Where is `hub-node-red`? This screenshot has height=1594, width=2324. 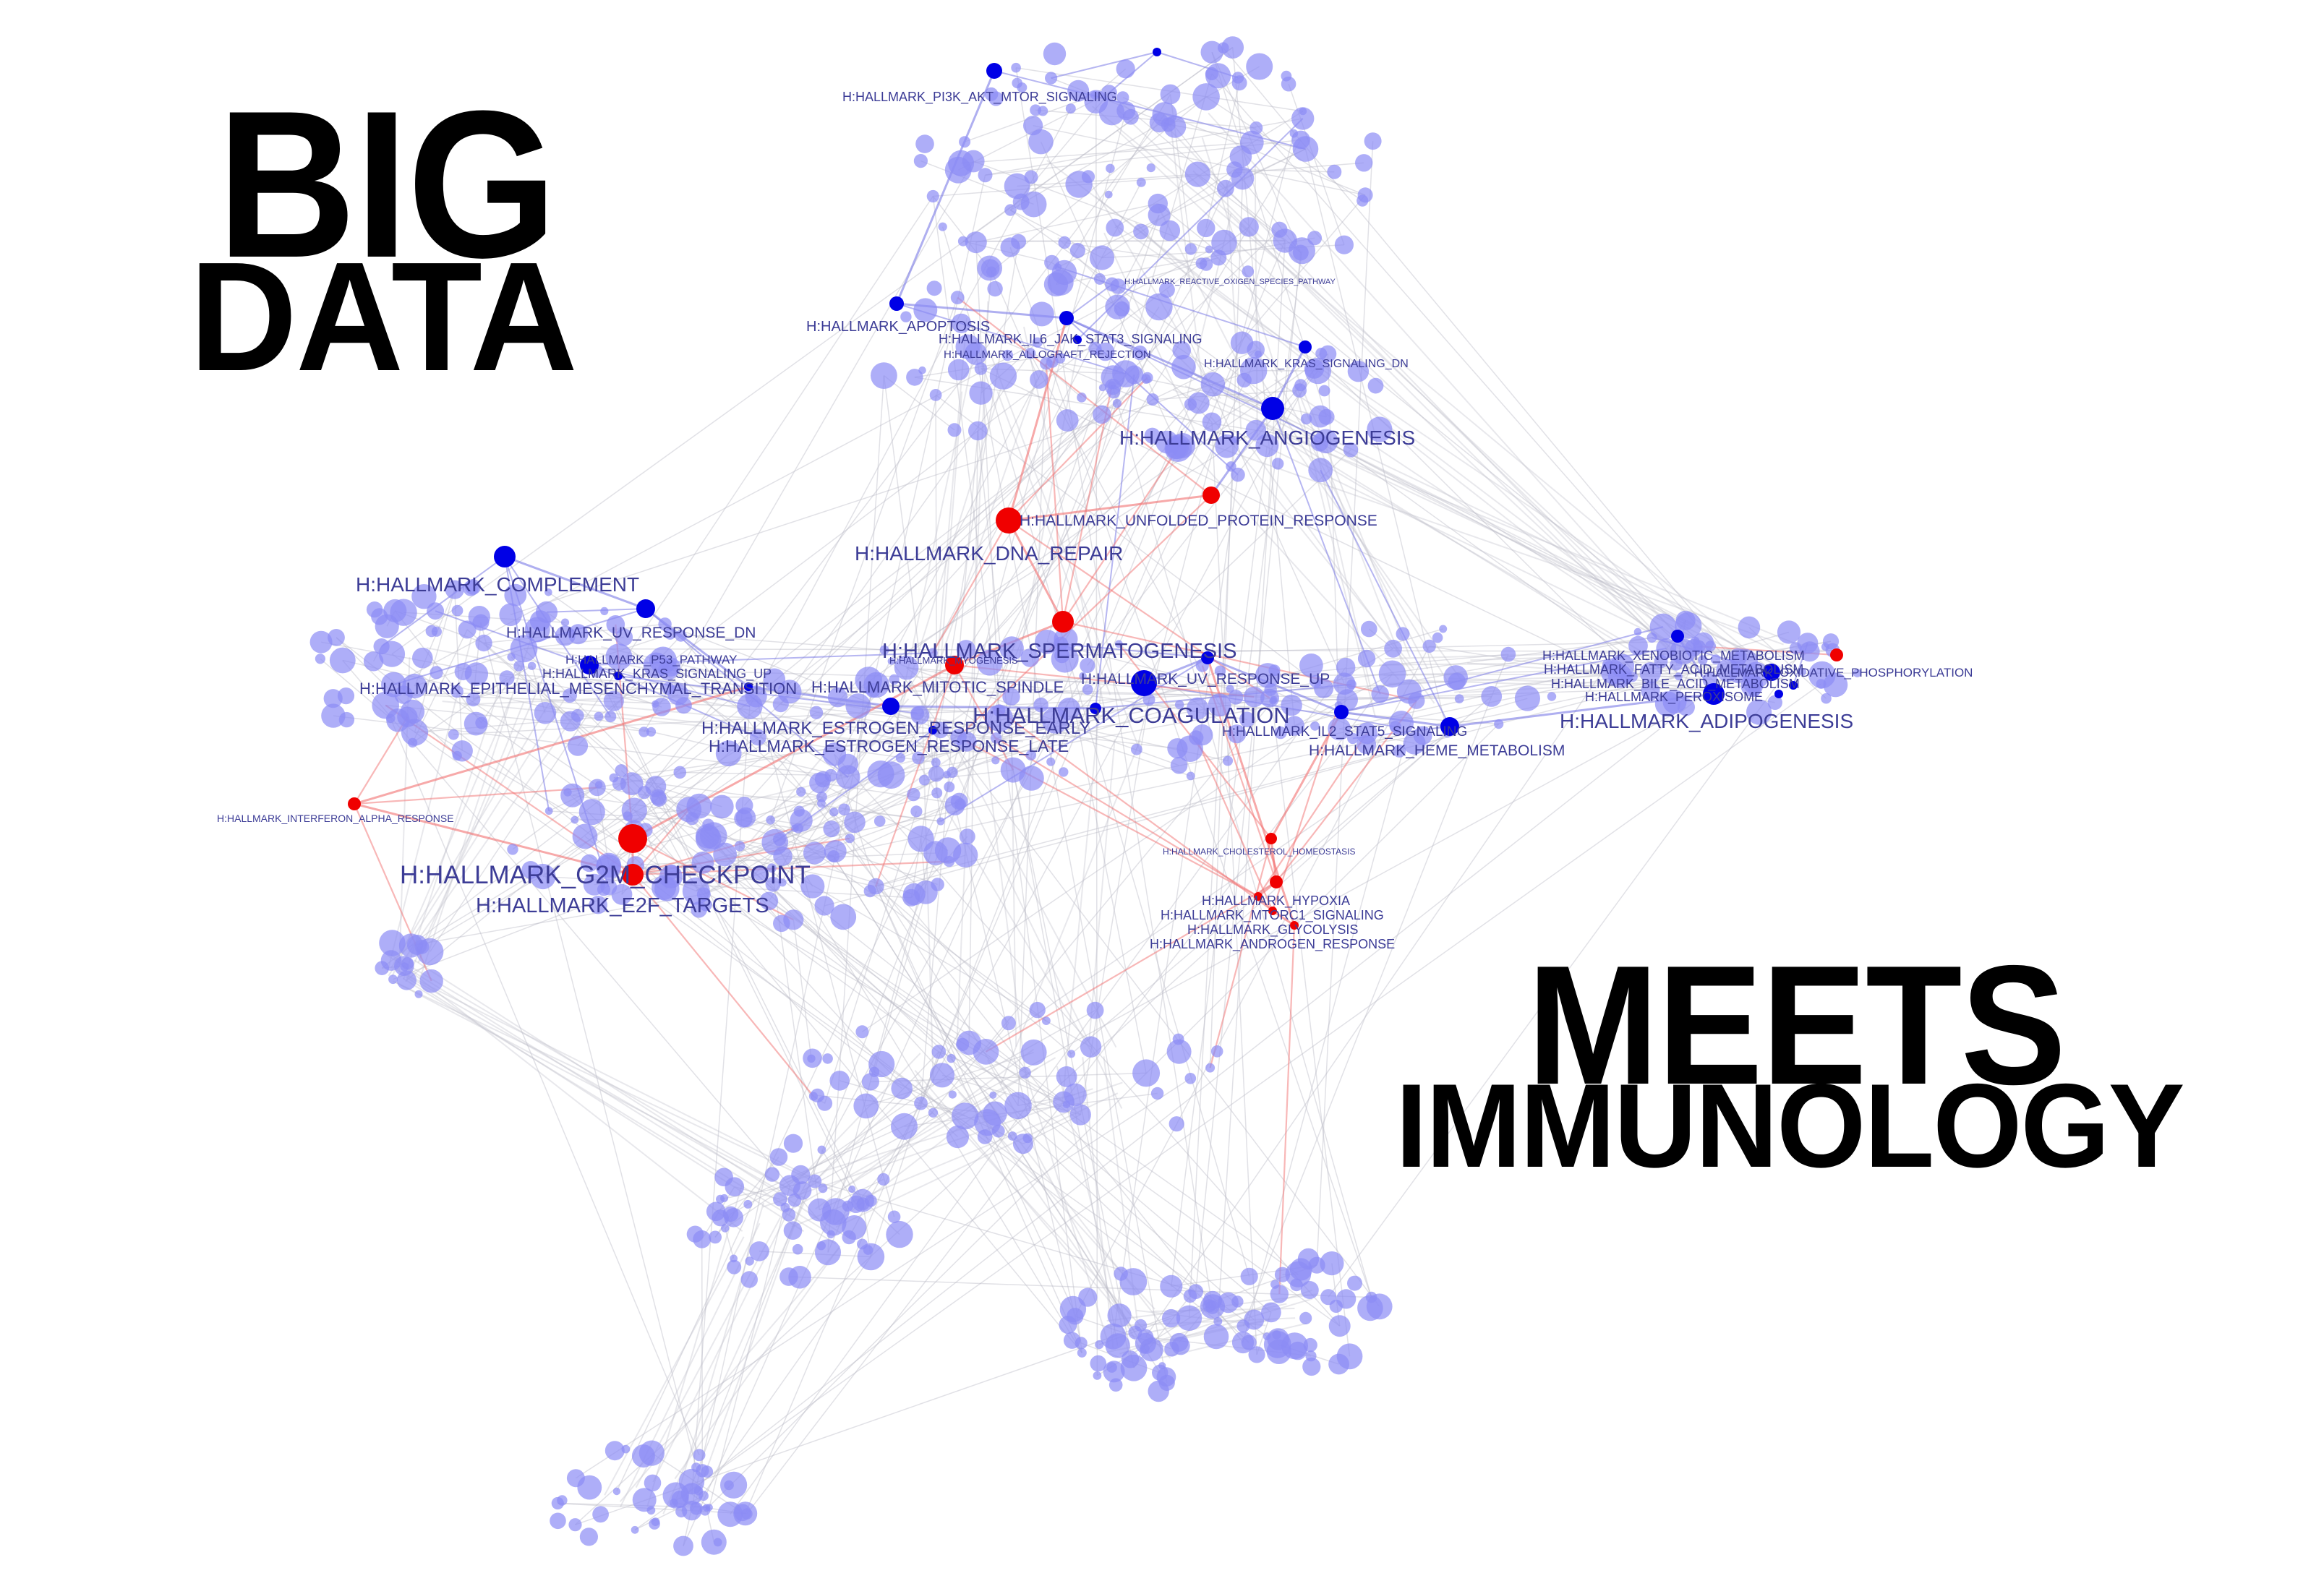 hub-node-red is located at coordinates (1009, 520).